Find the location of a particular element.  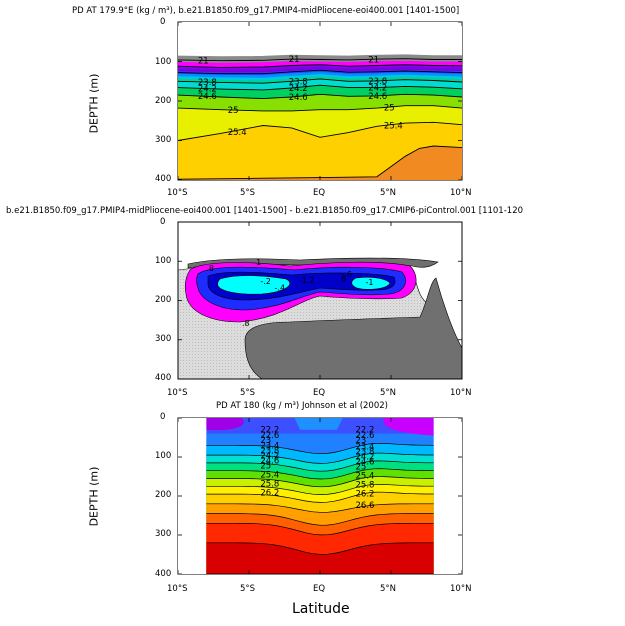

panel1-ytick: 100 is located at coordinates (163, 62).